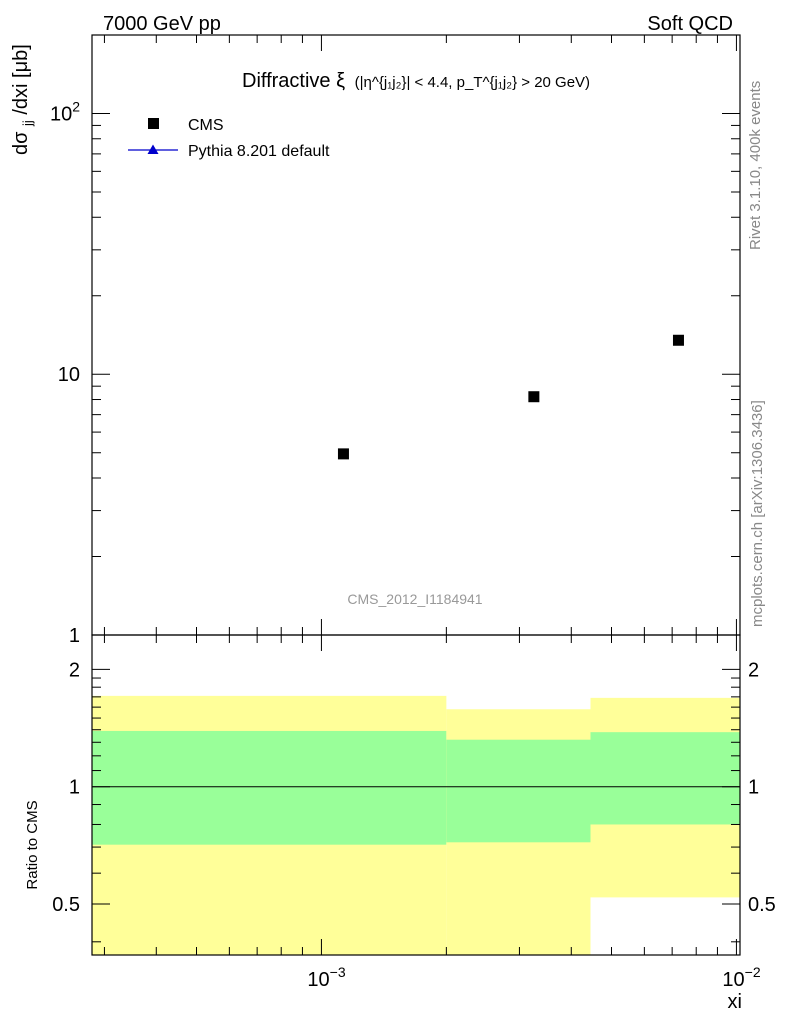 The height and width of the screenshot is (1024, 786). What do you see at coordinates (69, 375) in the screenshot?
I see `main-ytick-label: 10` at bounding box center [69, 375].